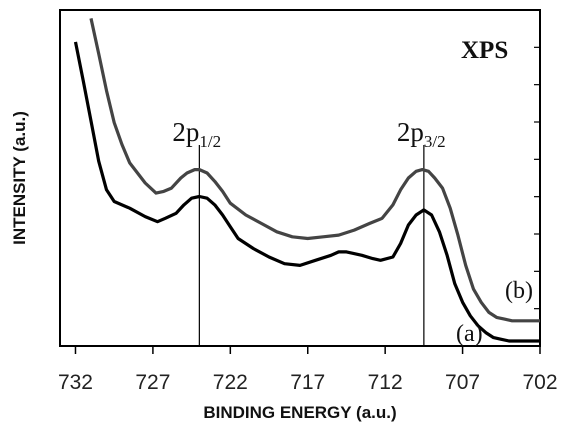 The image size is (575, 425). I want to click on peak-label: 2p1/2, so click(196, 134).